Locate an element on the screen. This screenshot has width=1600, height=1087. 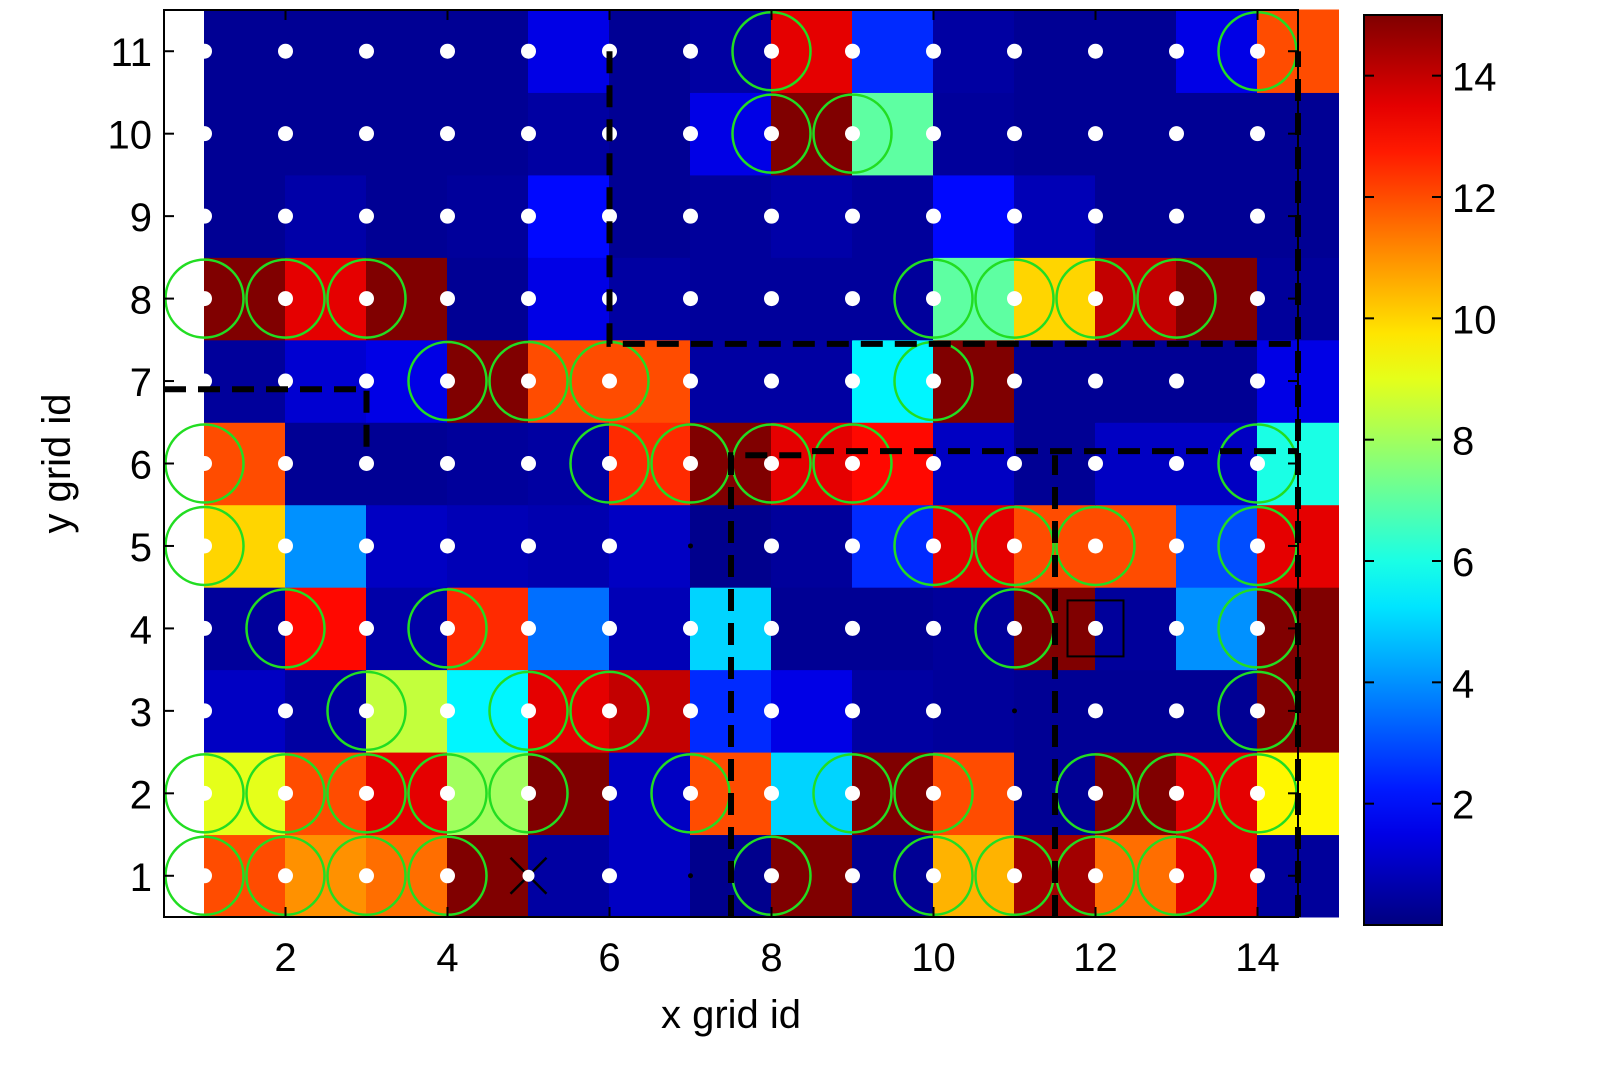
y-tick-label: 9 is located at coordinates (141, 218).